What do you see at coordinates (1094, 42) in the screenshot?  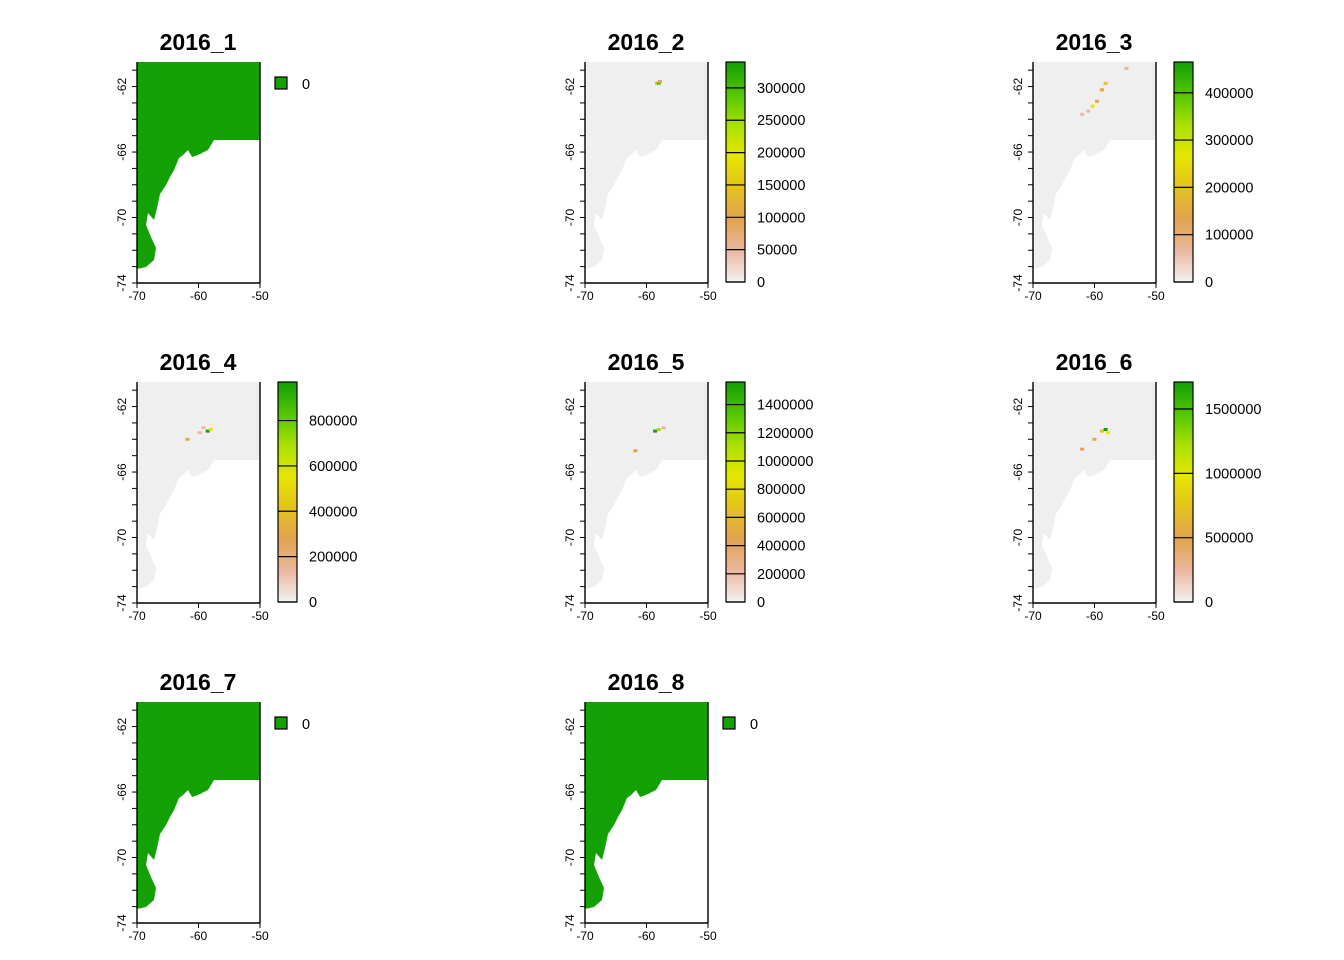 I see `panel-title: 2016_3` at bounding box center [1094, 42].